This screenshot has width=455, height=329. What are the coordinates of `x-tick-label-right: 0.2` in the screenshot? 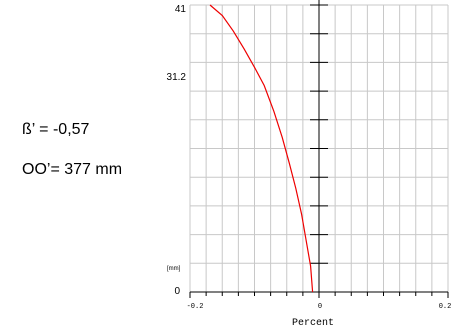 It's located at (445, 307).